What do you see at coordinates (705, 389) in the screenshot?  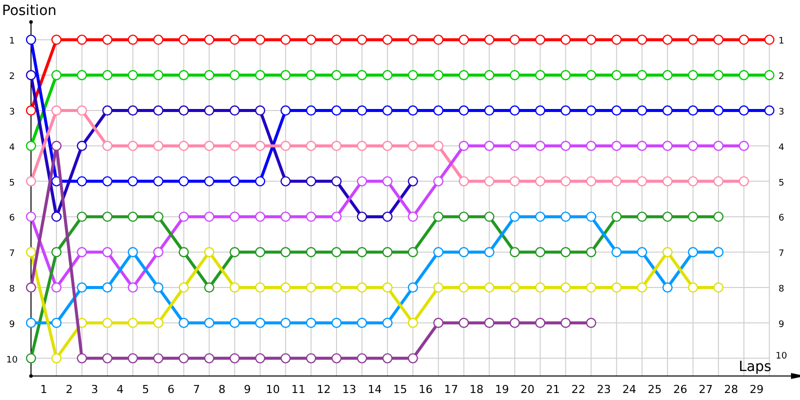 I see `x-tick-label: 27` at bounding box center [705, 389].